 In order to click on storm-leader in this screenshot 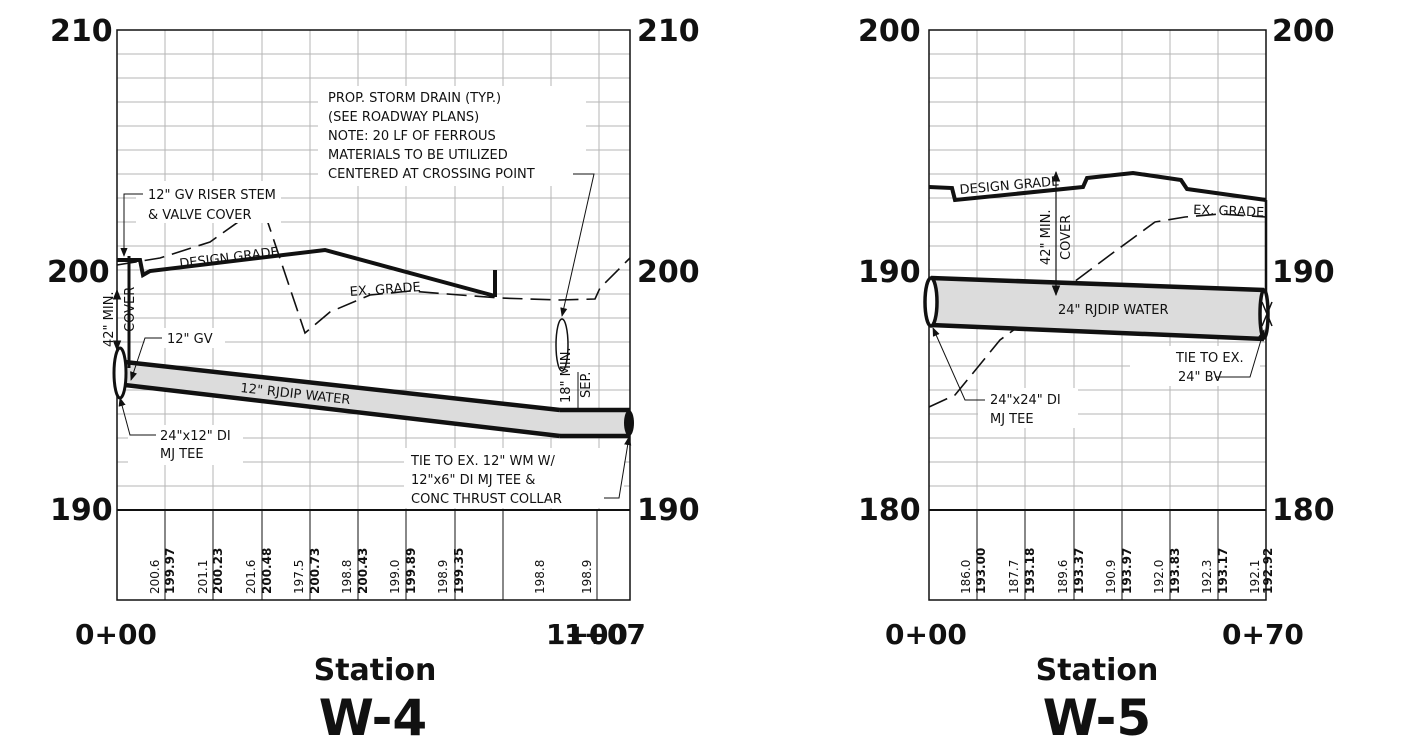, I will do `click(577, 245)`.